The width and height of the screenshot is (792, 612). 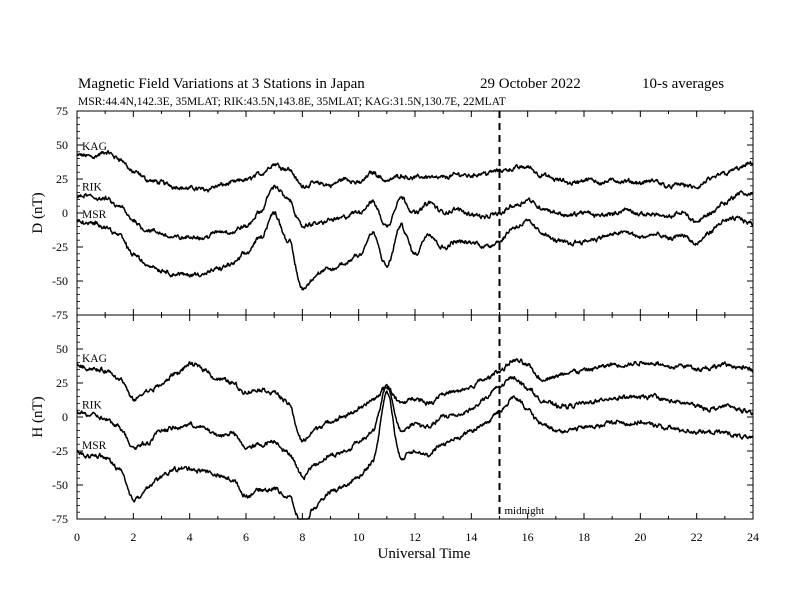 I want to click on series-line-msr, so click(x=415, y=250).